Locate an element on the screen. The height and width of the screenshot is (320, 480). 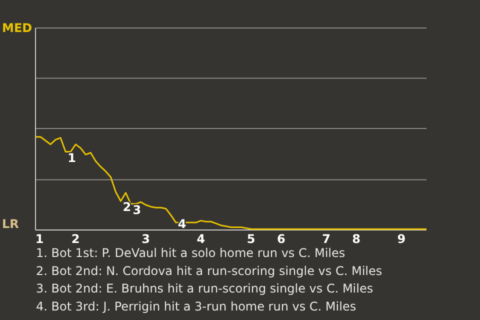
x-tick-label: 4 is located at coordinates (201, 239).